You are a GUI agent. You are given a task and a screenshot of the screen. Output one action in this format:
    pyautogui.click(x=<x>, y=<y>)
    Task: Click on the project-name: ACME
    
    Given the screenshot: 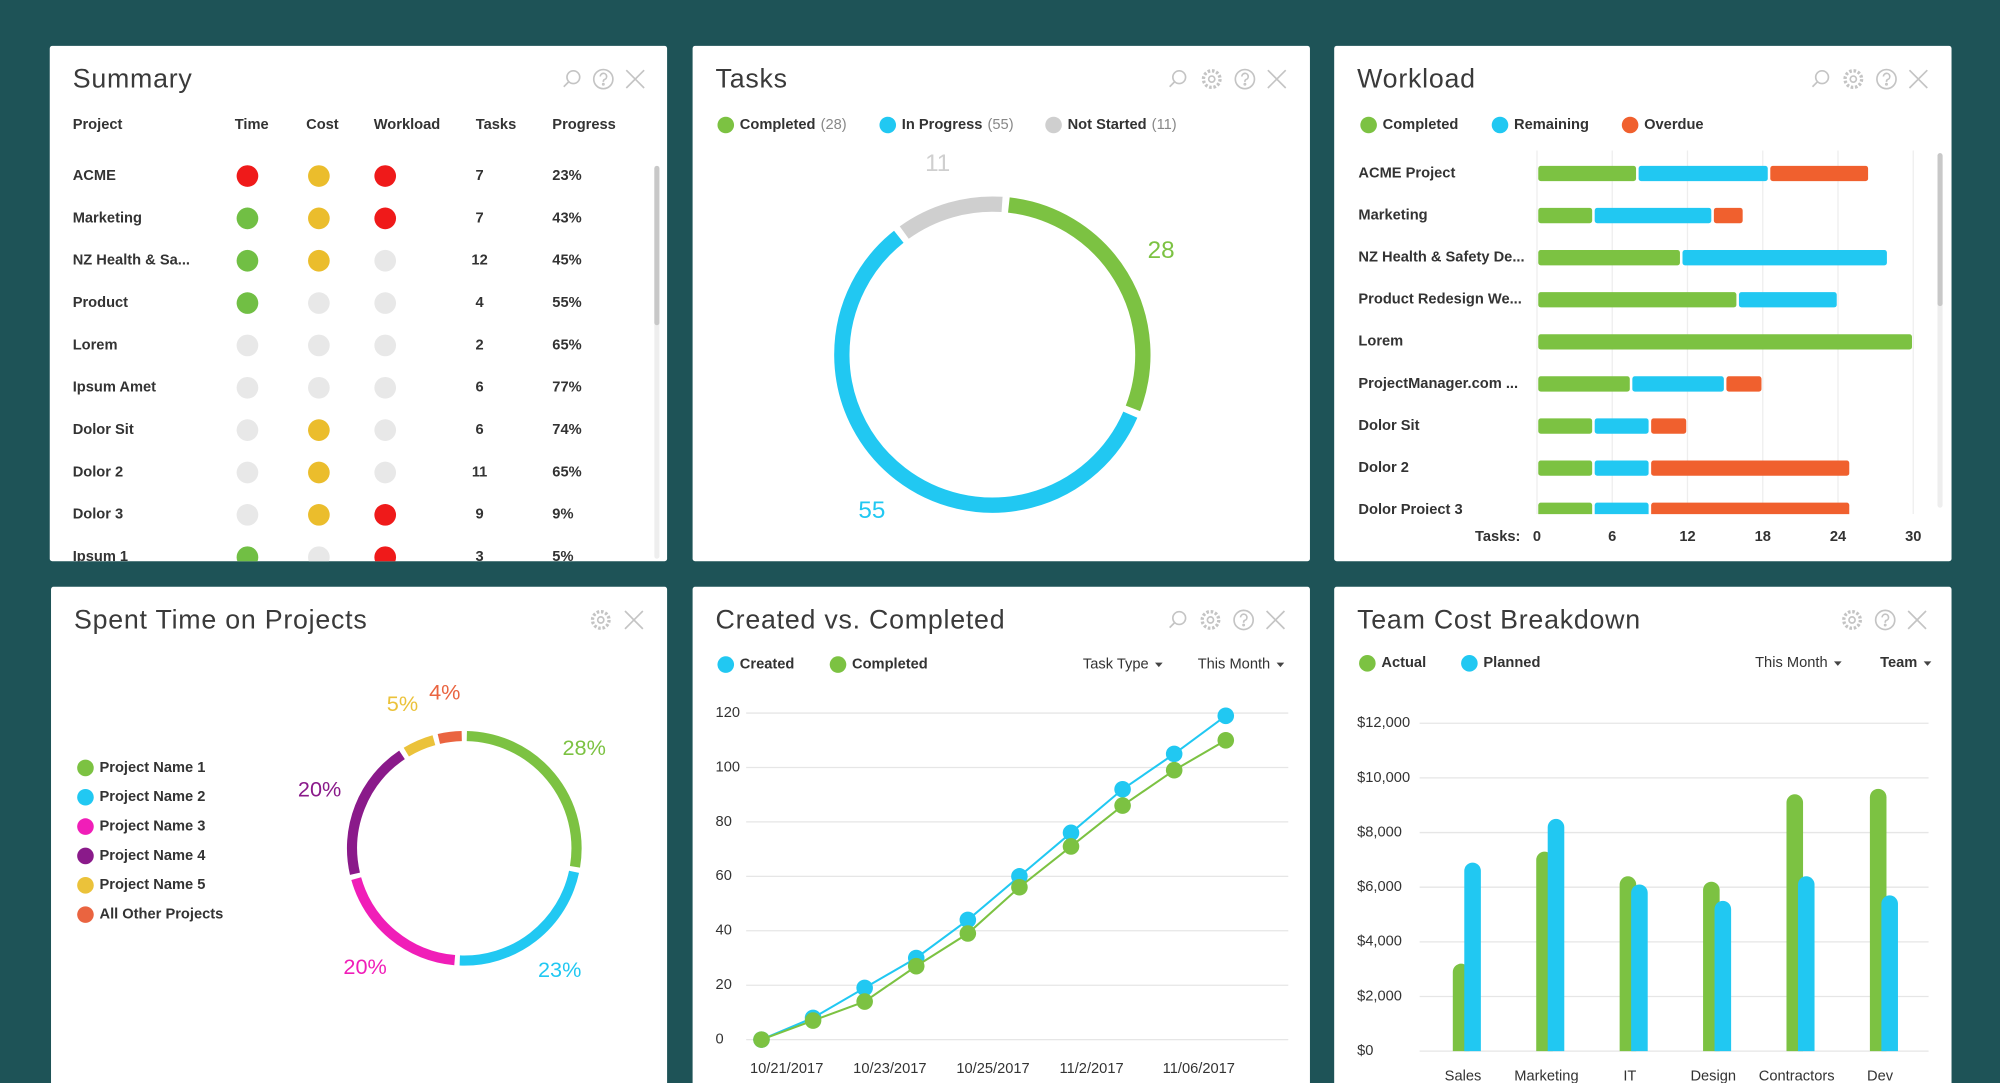 What is the action you would take?
    pyautogui.click(x=94, y=176)
    